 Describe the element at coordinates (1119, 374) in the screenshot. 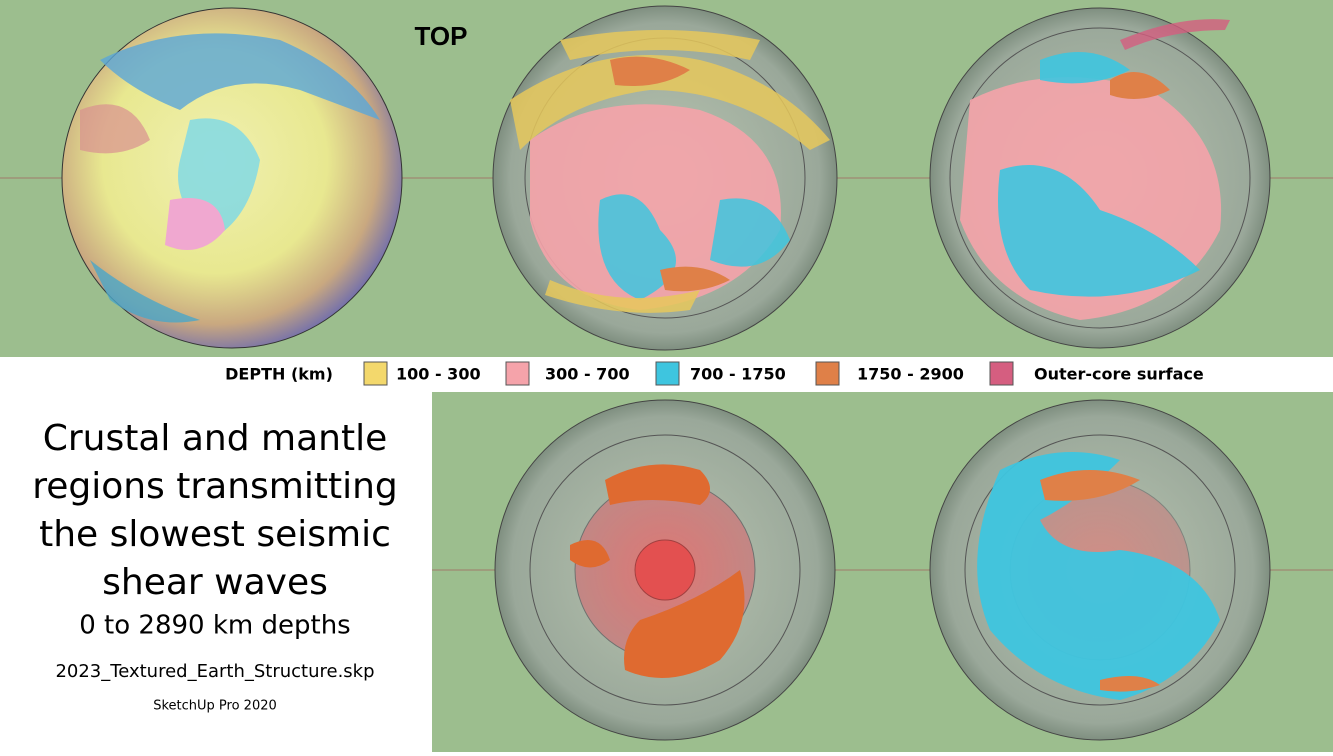

I see `legend-label: Outer-core surface` at that location.